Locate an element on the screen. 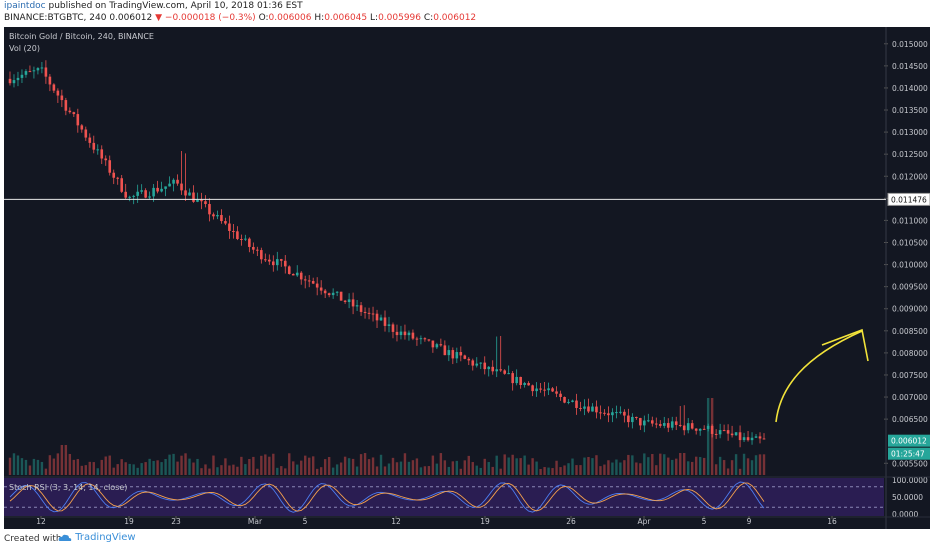 This screenshot has width=932, height=550. last-price-label: 0.006012 is located at coordinates (909, 441).